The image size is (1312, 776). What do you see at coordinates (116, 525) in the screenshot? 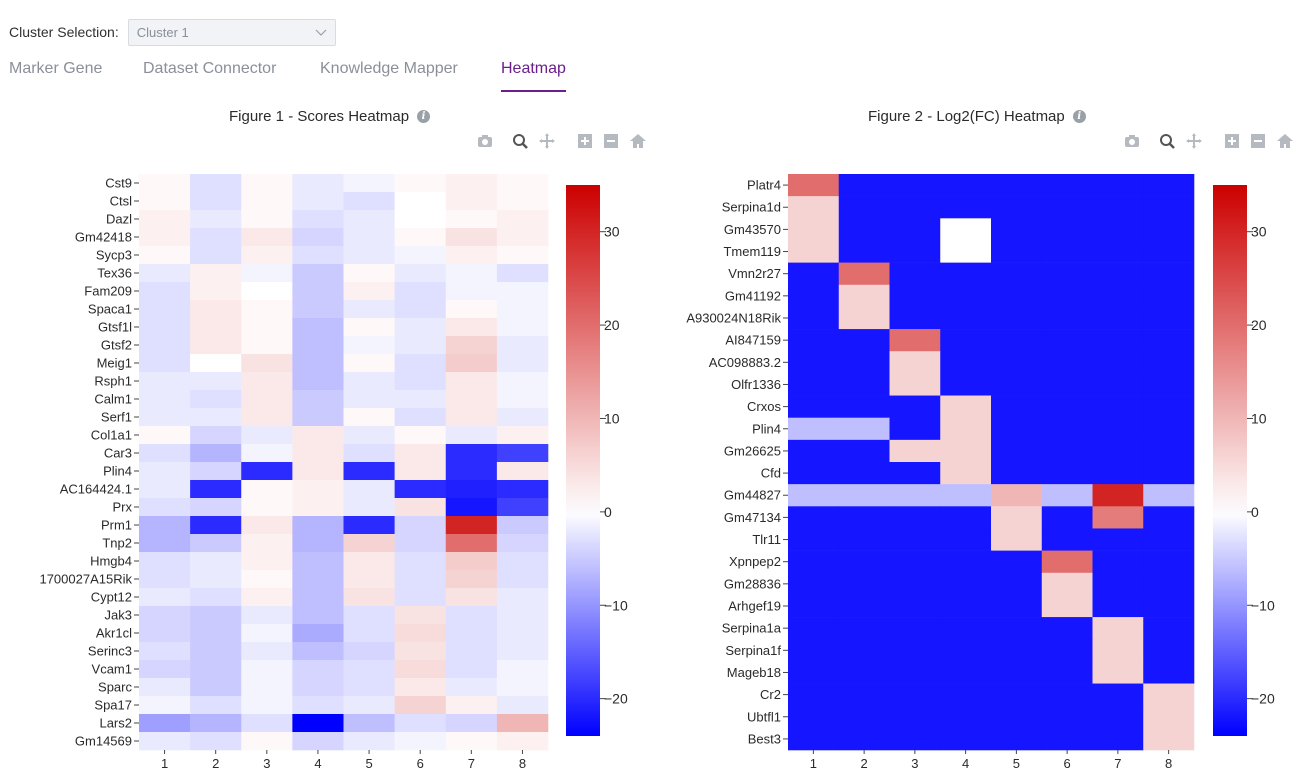
I see `y-tick-label: Prm1` at bounding box center [116, 525].